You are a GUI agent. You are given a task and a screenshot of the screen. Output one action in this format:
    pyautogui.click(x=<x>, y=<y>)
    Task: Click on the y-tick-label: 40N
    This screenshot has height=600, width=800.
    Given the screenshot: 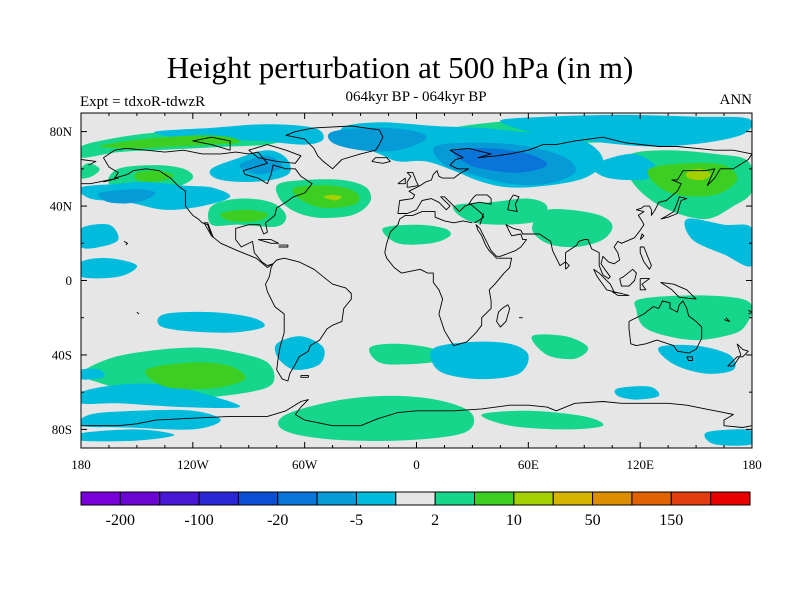 What is the action you would take?
    pyautogui.click(x=61, y=206)
    